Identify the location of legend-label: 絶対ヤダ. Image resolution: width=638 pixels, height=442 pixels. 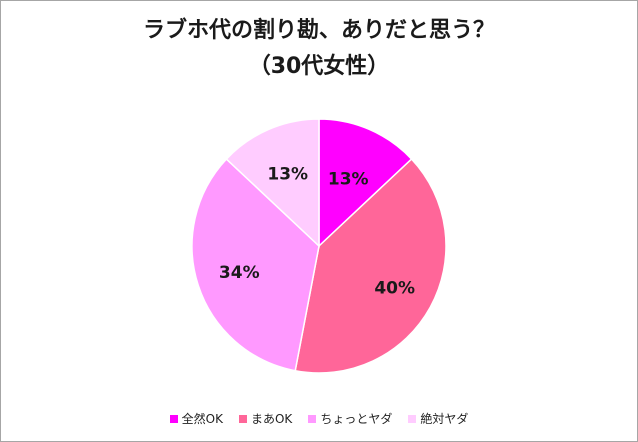
(444, 419).